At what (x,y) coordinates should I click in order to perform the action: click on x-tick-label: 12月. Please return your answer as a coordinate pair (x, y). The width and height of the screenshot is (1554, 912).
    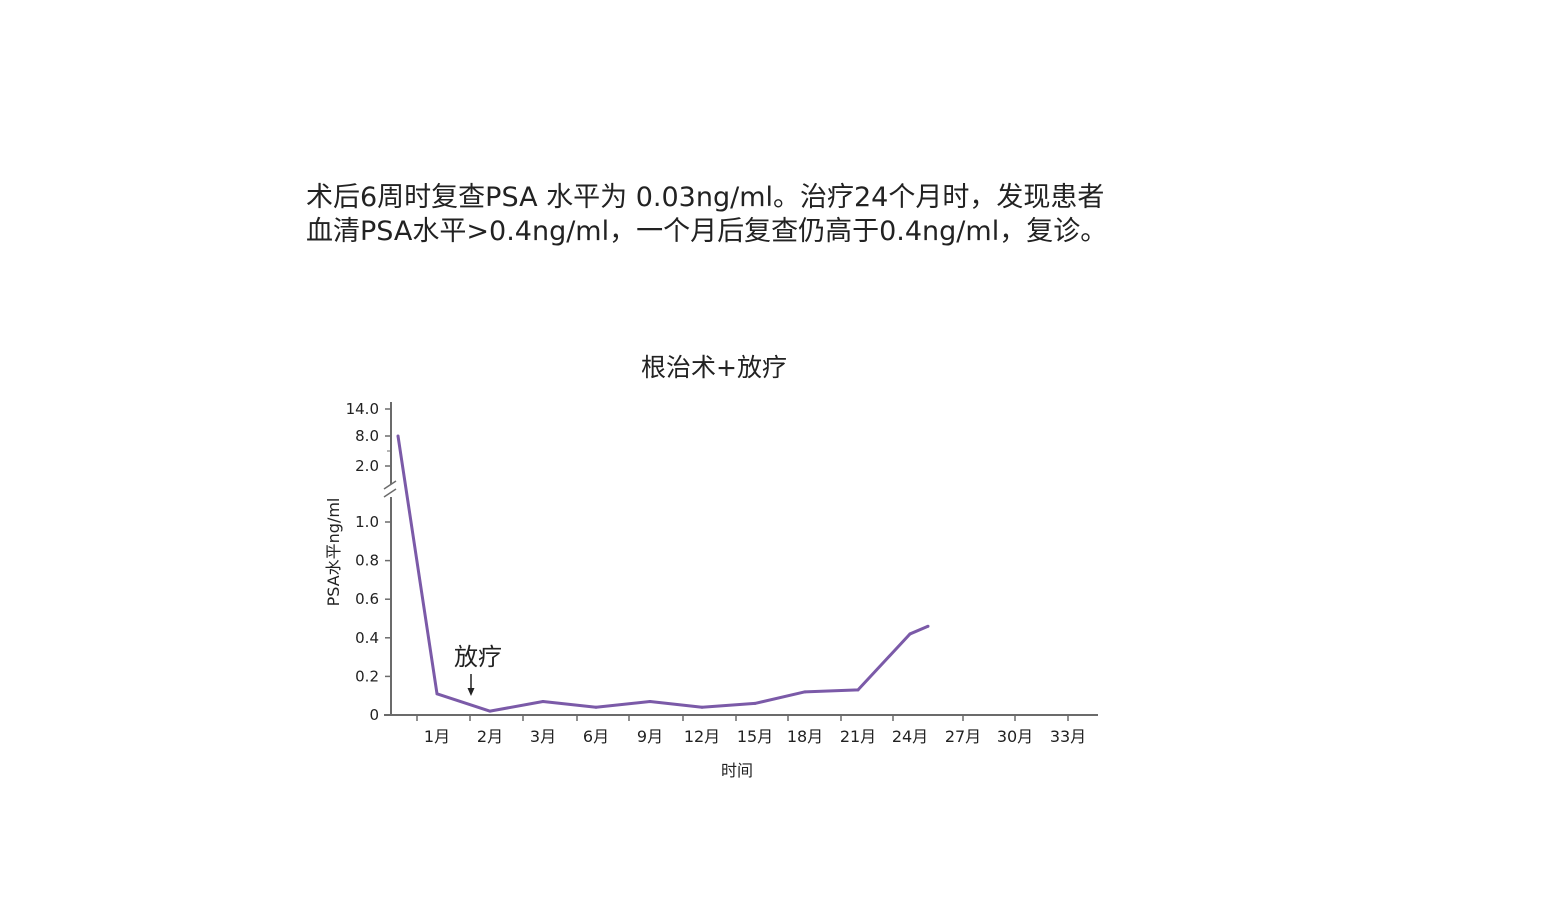
    Looking at the image, I should click on (702, 736).